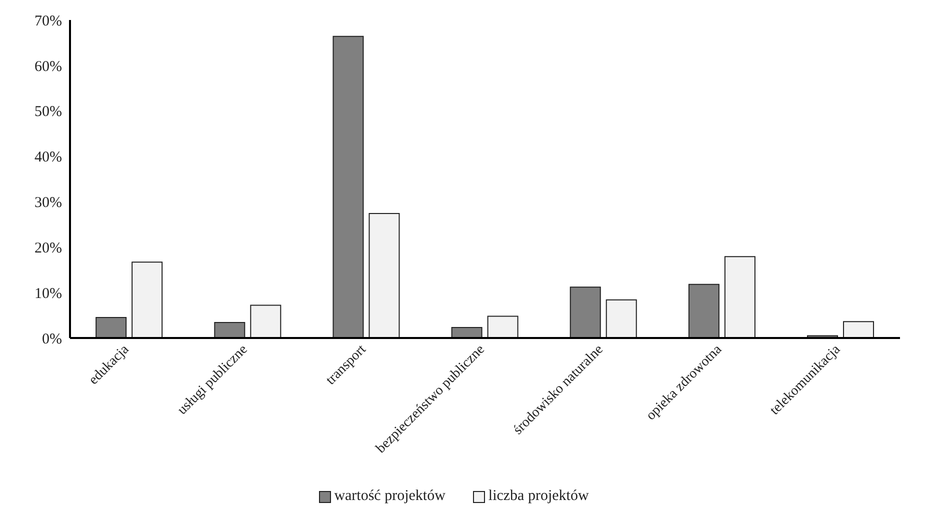 Image resolution: width=928 pixels, height=523 pixels. Describe the element at coordinates (48, 203) in the screenshot. I see `y-tick-label: 30%` at that location.